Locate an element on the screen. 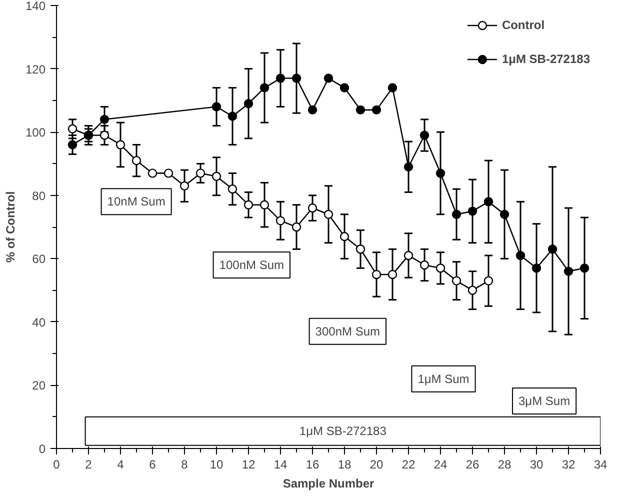 The image size is (629, 497). x-tick-label: 32 is located at coordinates (569, 465).